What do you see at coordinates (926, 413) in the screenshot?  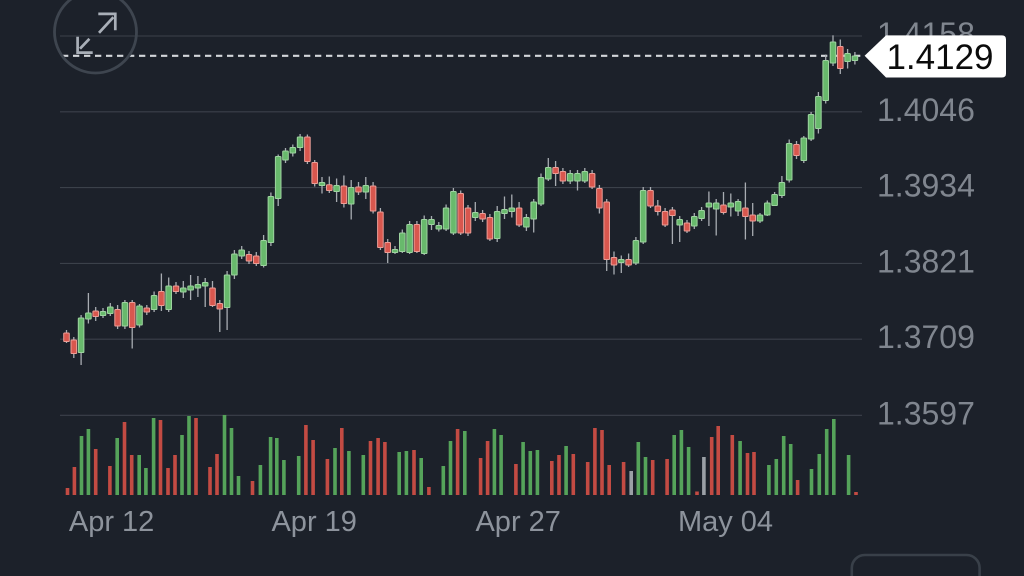 I see `svg-text: 1.3597` at bounding box center [926, 413].